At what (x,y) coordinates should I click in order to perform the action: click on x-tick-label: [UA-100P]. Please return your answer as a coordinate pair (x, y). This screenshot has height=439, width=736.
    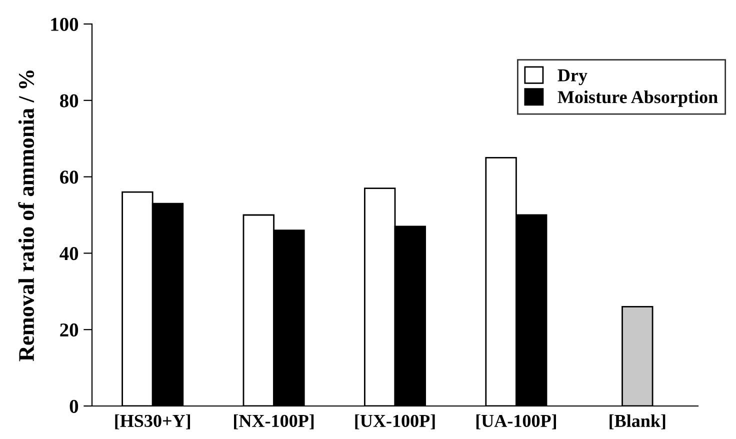
    Looking at the image, I should click on (516, 422).